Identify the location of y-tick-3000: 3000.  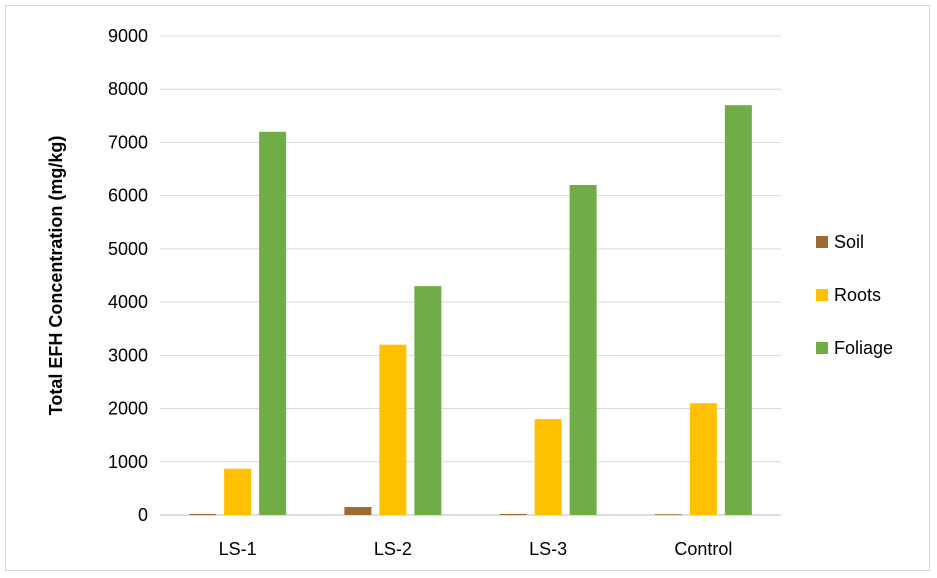
(128, 355).